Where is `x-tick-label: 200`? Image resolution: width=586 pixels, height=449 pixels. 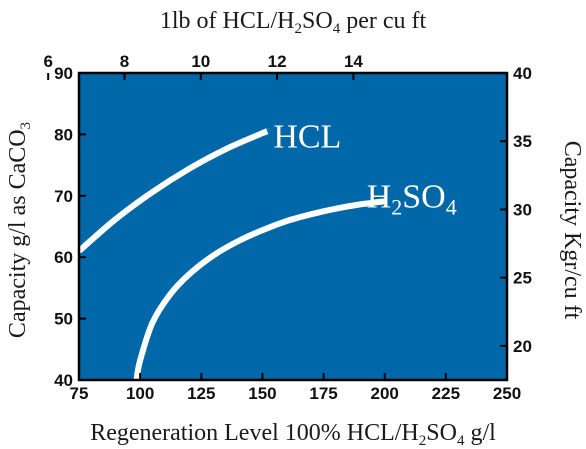
x-tick-label: 200 is located at coordinates (385, 393).